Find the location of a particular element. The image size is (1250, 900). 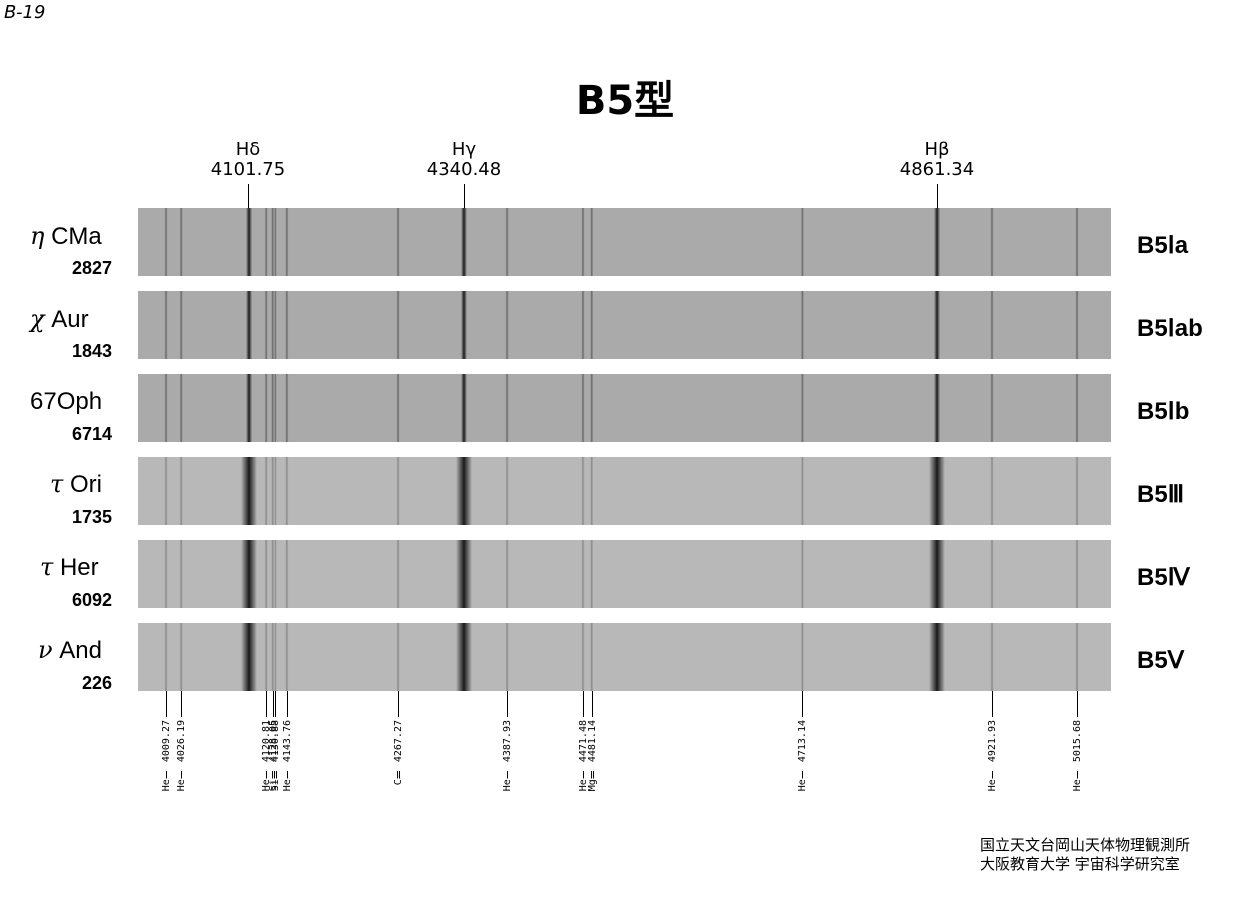

star-name: η CMa is located at coordinates (66, 236).